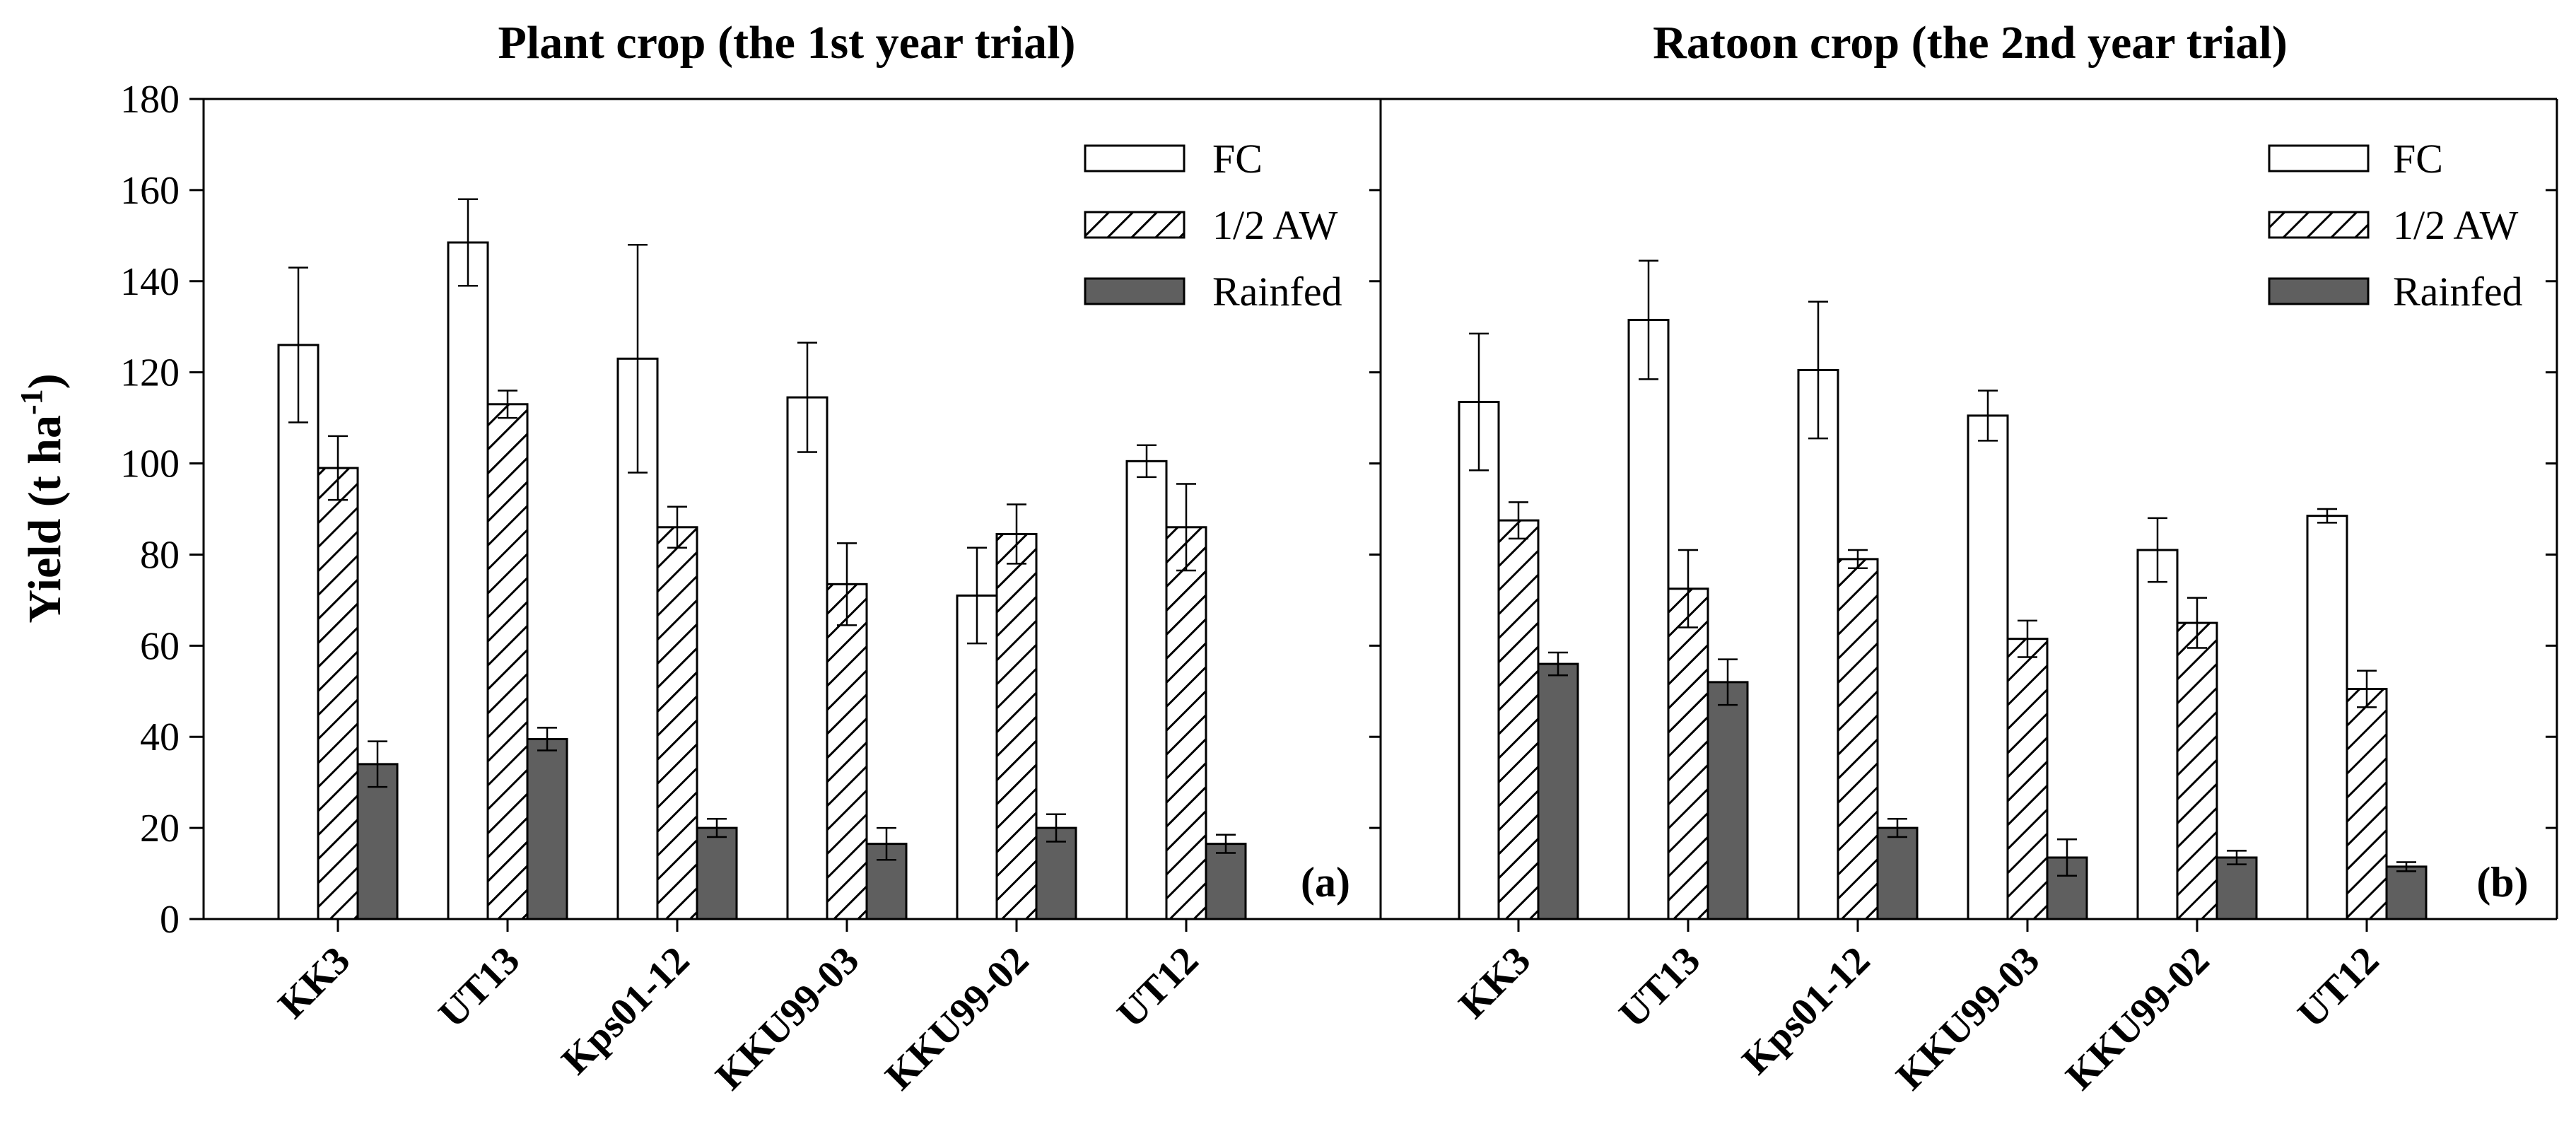 The image size is (2576, 1129). Describe the element at coordinates (170, 920) in the screenshot. I see `y-tick-label: 0` at that location.